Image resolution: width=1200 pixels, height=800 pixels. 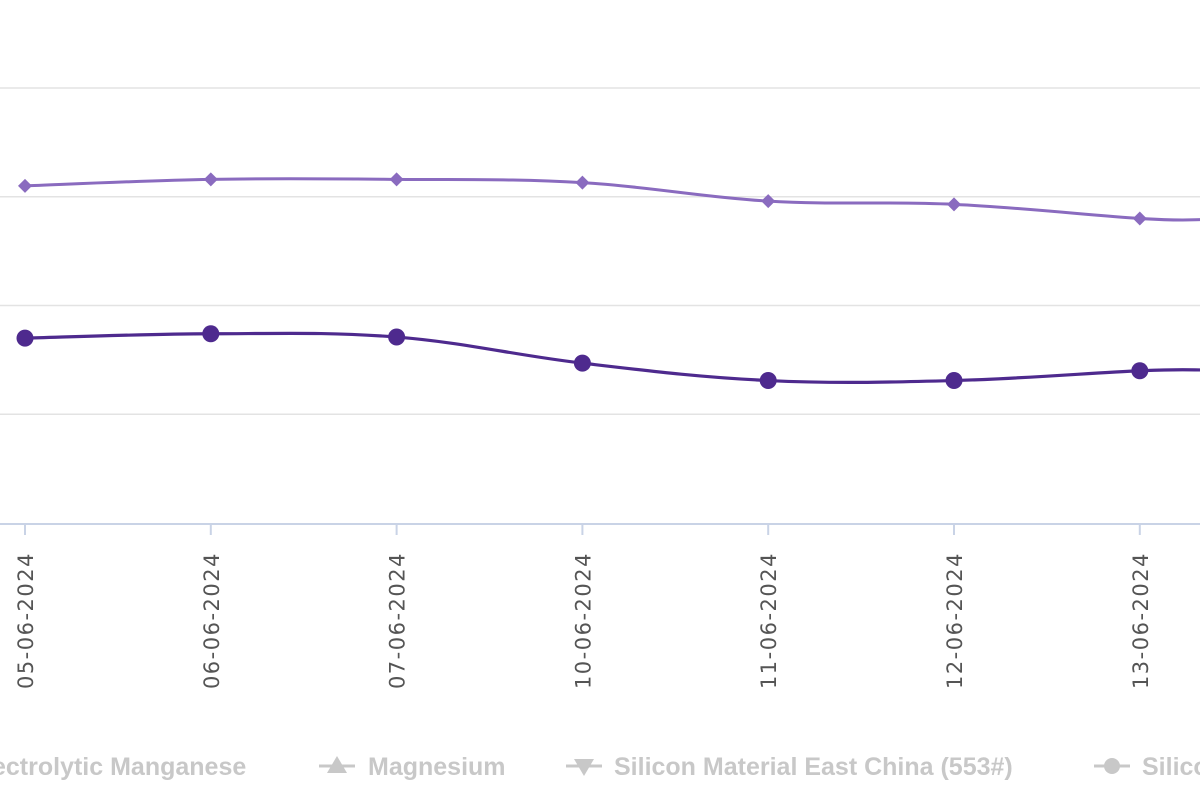 I want to click on legend-entry-2: Silicon Material East China (553#), so click(x=813, y=767).